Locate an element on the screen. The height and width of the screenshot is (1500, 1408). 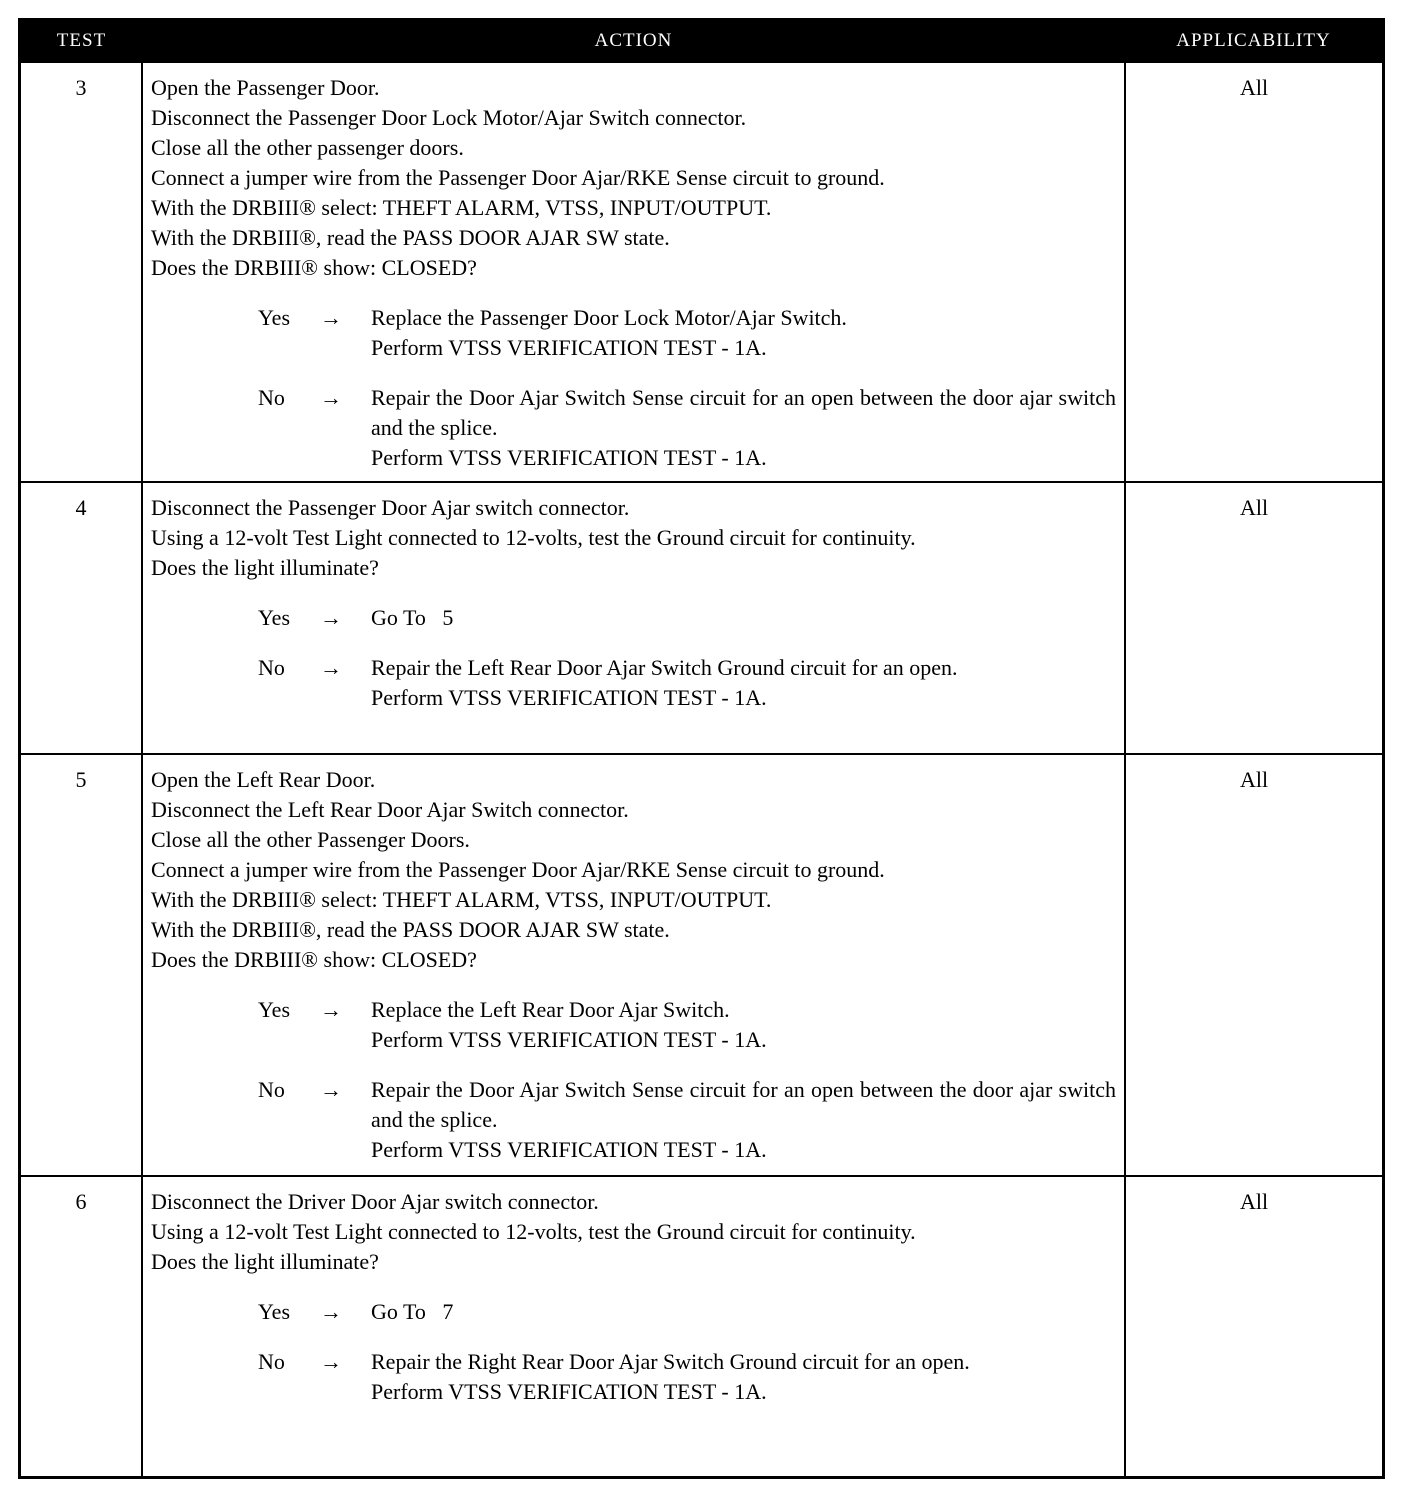
yes-result-line: Go To 5 is located at coordinates (412, 617).